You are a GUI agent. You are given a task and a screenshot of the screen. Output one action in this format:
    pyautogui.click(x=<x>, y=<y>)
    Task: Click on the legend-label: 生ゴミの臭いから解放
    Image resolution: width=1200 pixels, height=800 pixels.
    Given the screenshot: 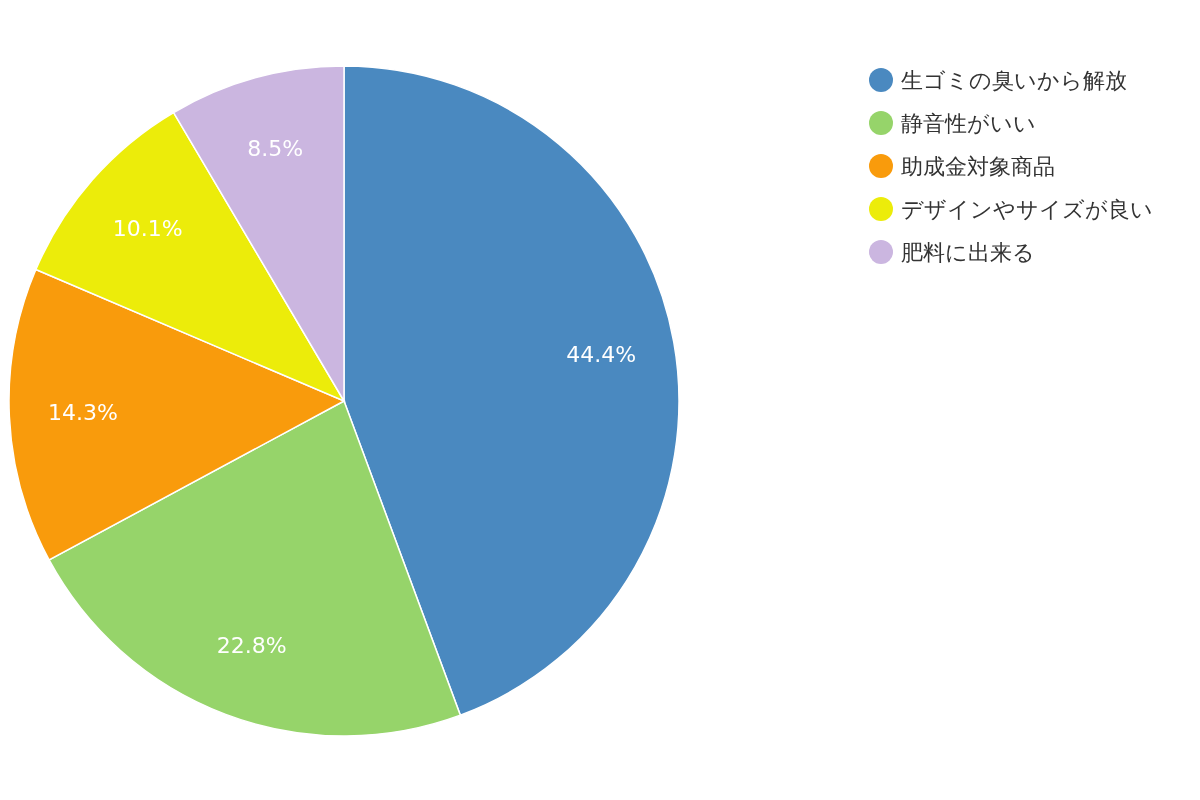 What is the action you would take?
    pyautogui.click(x=1014, y=80)
    